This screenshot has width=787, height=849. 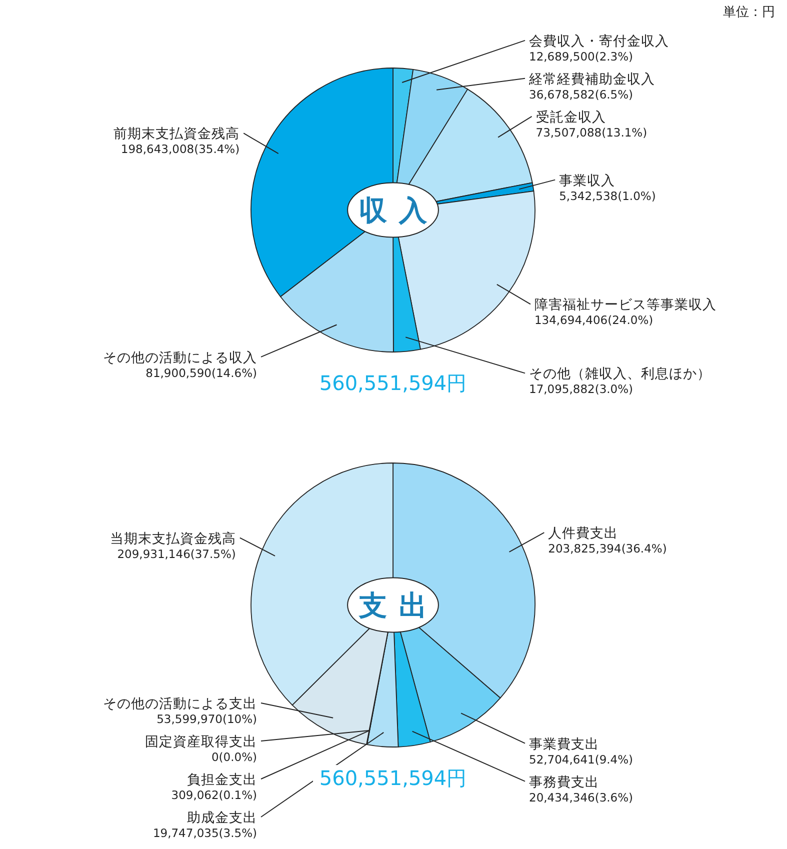 I want to click on data-label: 52,704,641(9.4%), so click(x=581, y=759).